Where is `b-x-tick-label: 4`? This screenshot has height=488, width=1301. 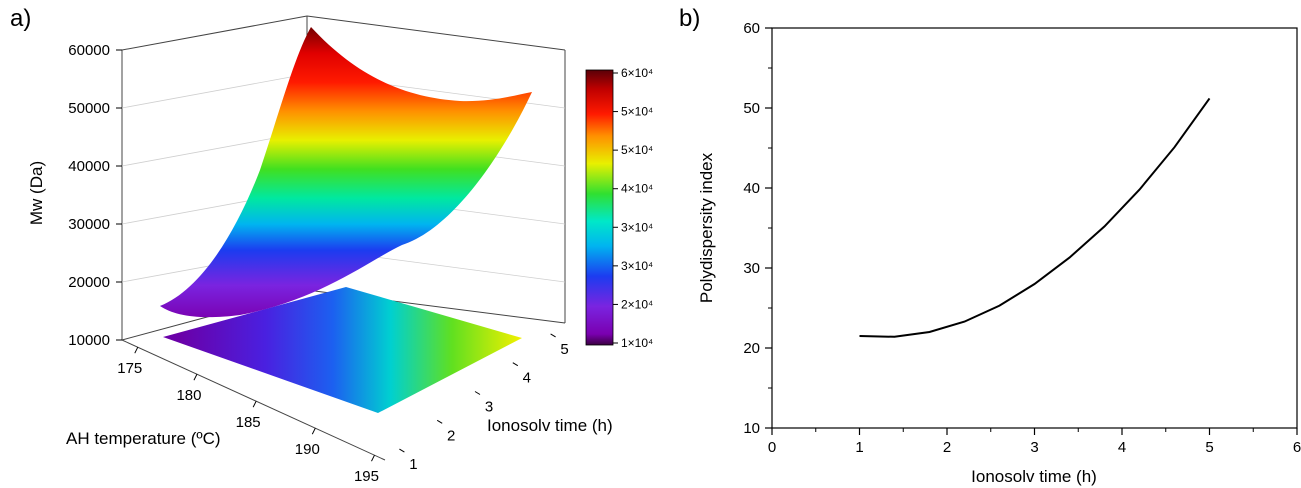
b-x-tick-label: 4 is located at coordinates (1122, 447).